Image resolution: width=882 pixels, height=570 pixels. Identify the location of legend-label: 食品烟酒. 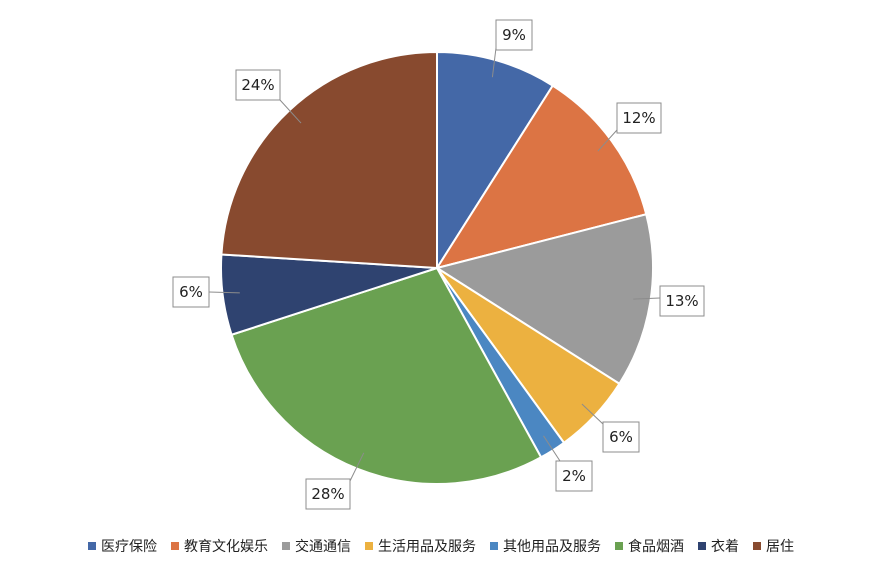
(656, 547).